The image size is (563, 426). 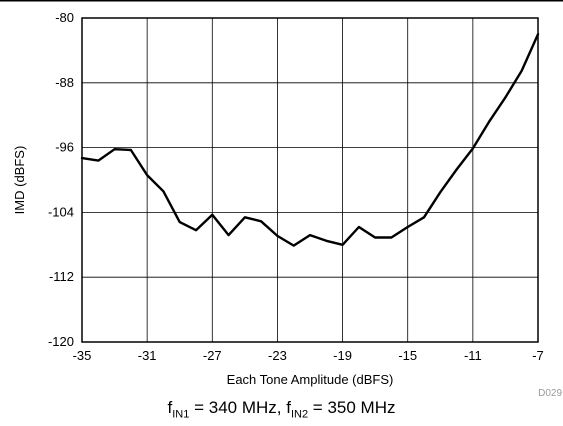 What do you see at coordinates (310, 379) in the screenshot?
I see `x-axis-label: Each Tone Amplitude (dBFS)` at bounding box center [310, 379].